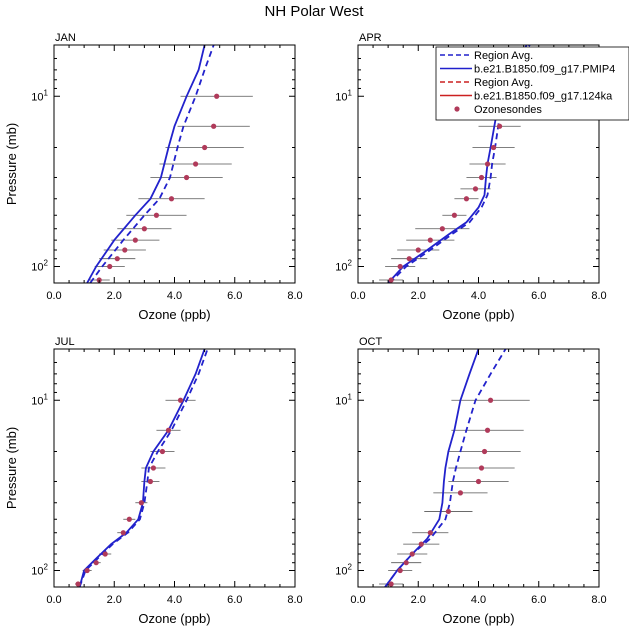 This screenshot has width=629, height=638. I want to click on y-axis-title: Pressure (mb), so click(11, 164).